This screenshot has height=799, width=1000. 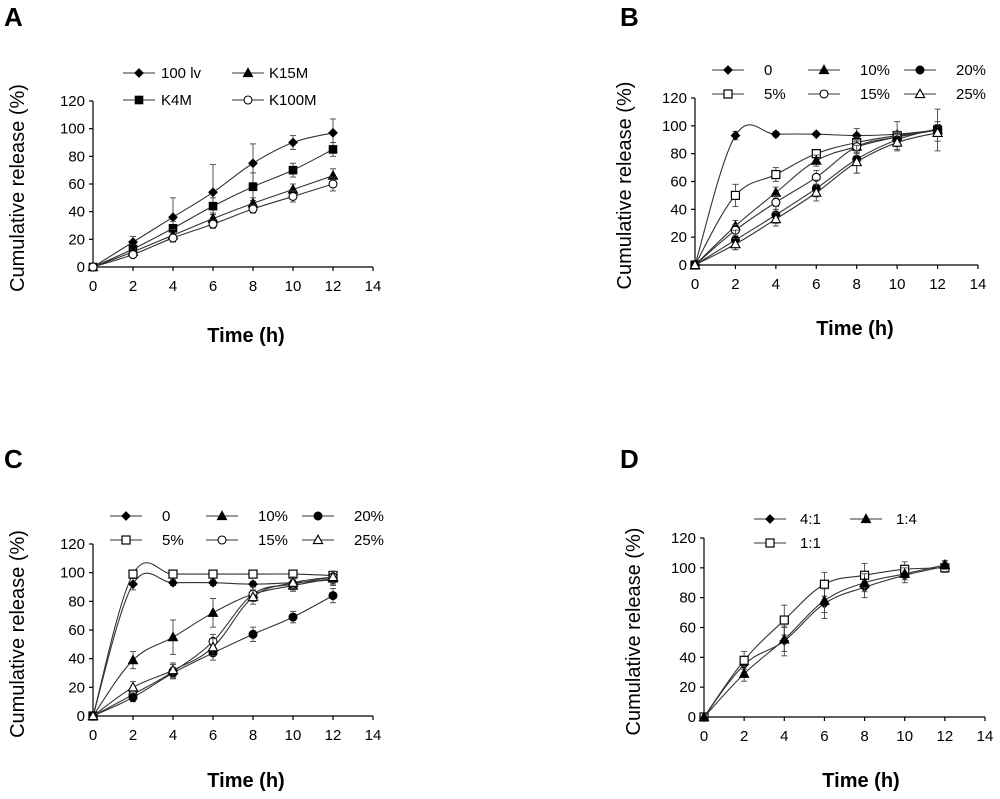 I want to click on legend-item: 15%, so click(x=849, y=94).